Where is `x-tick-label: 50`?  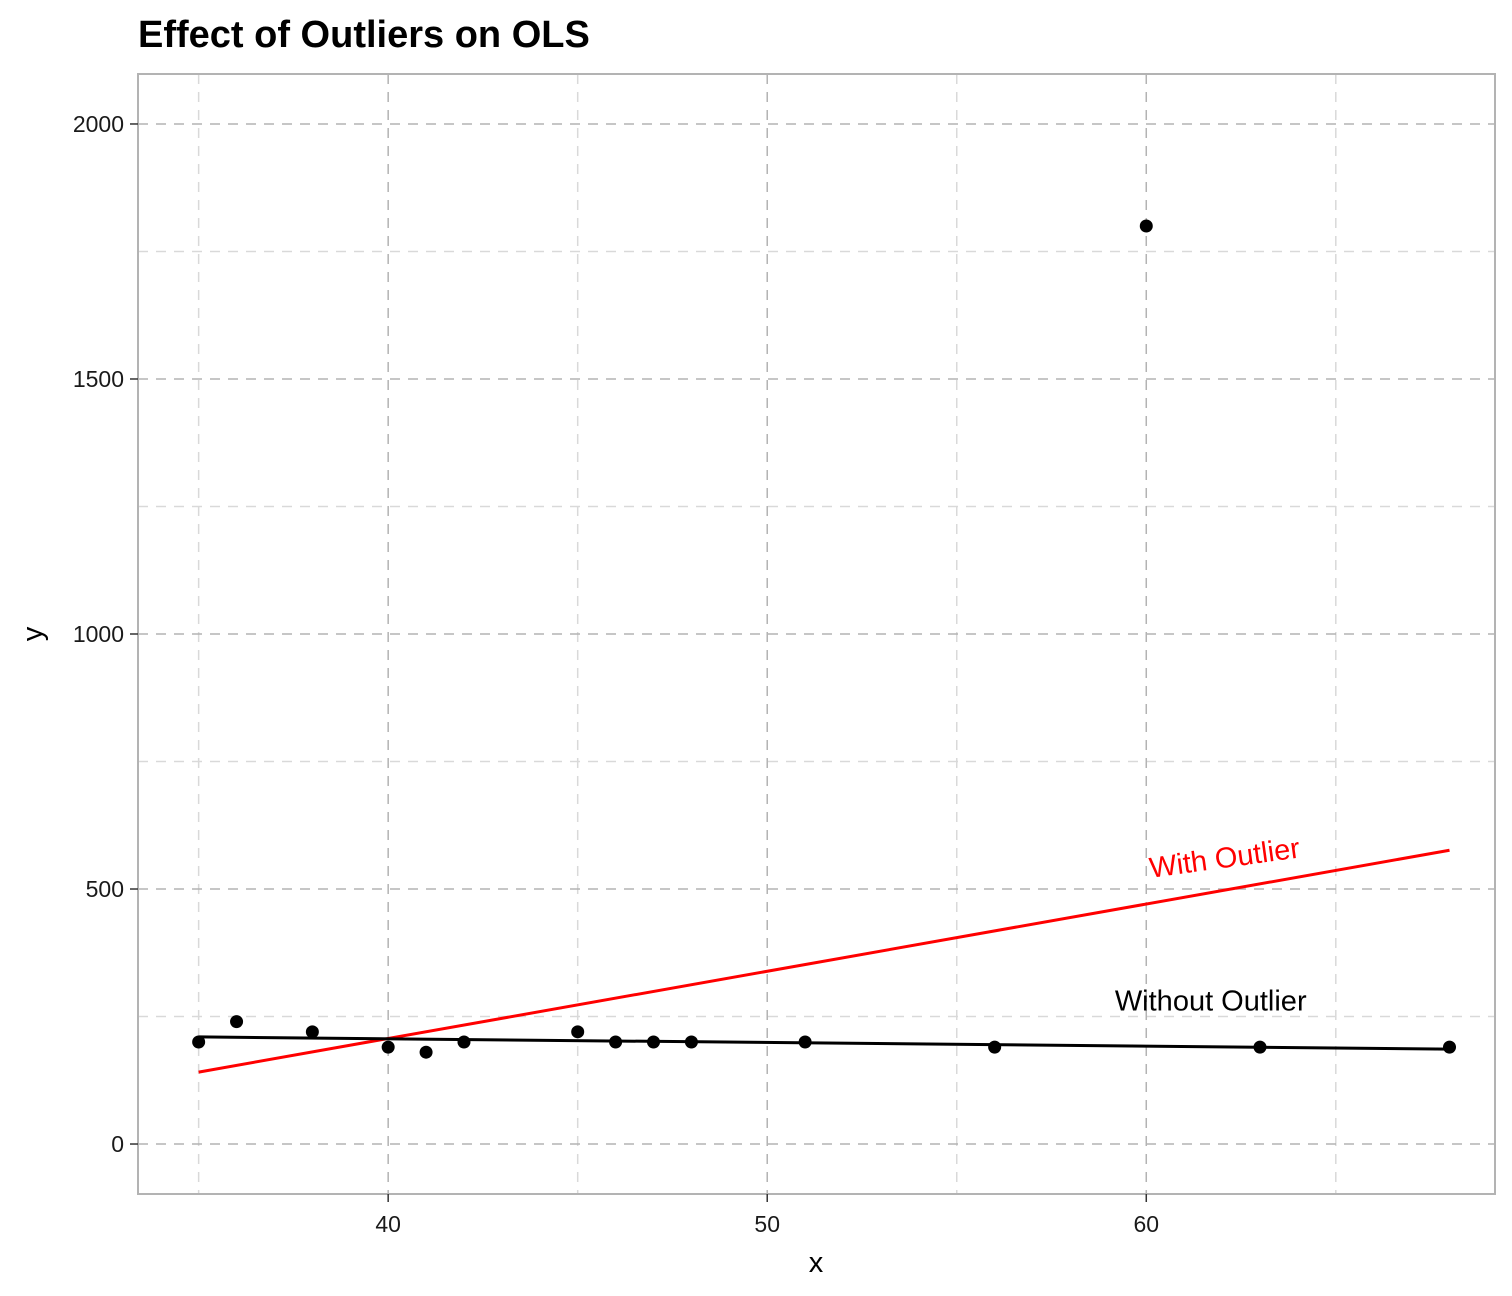
x-tick-label: 50 is located at coordinates (767, 1224).